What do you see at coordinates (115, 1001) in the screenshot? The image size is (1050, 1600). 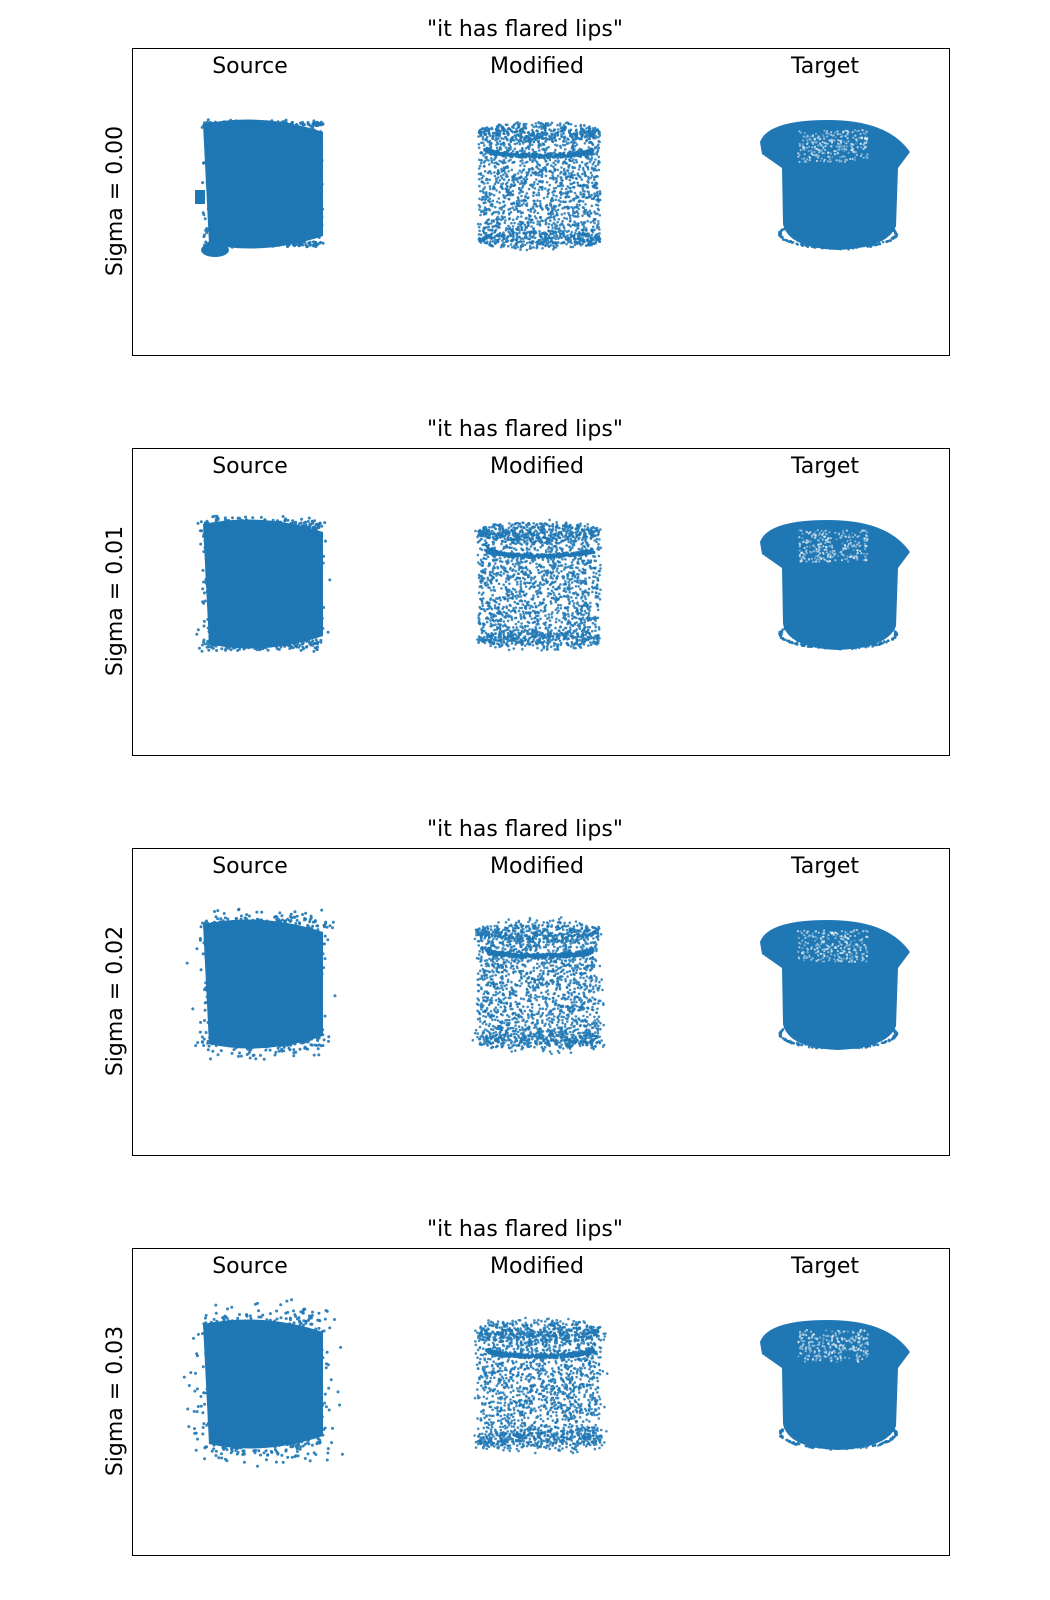 I see `row-label-text: Sigma = 0.02` at bounding box center [115, 1001].